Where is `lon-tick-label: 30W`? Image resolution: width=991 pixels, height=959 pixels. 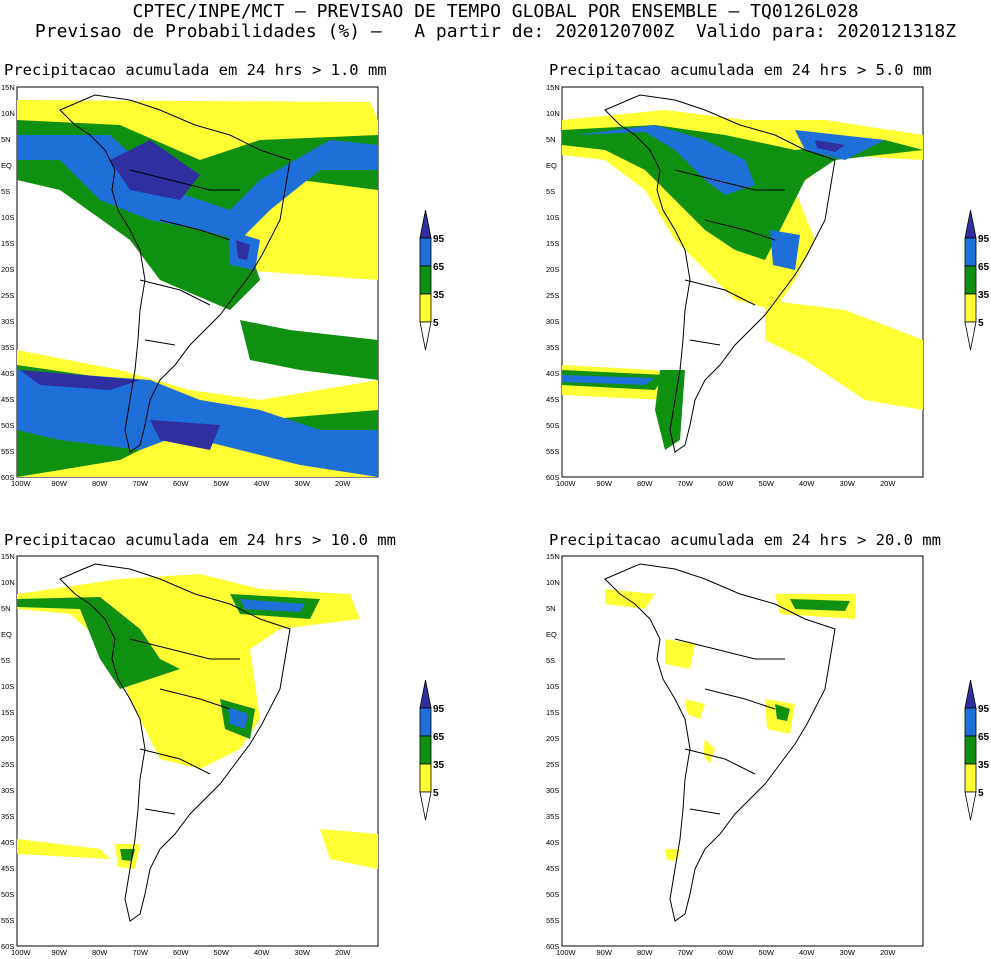 lon-tick-label: 30W is located at coordinates (303, 952).